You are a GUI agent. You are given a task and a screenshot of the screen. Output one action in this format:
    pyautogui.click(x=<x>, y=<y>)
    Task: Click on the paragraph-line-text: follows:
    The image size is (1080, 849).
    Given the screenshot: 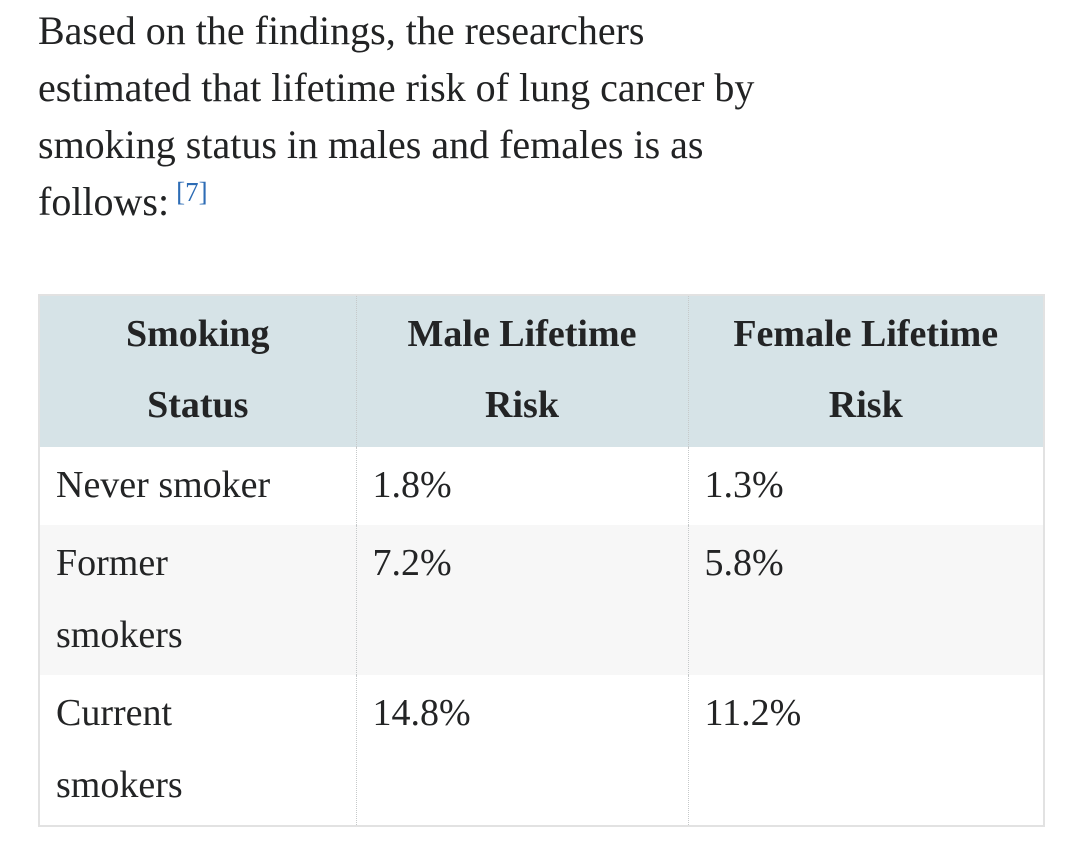 What is the action you would take?
    pyautogui.click(x=104, y=201)
    